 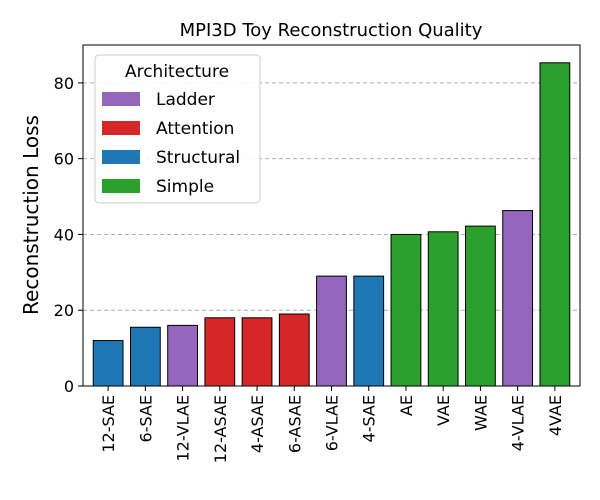 What do you see at coordinates (145, 418) in the screenshot?
I see `x-tick-label: 6-SAE` at bounding box center [145, 418].